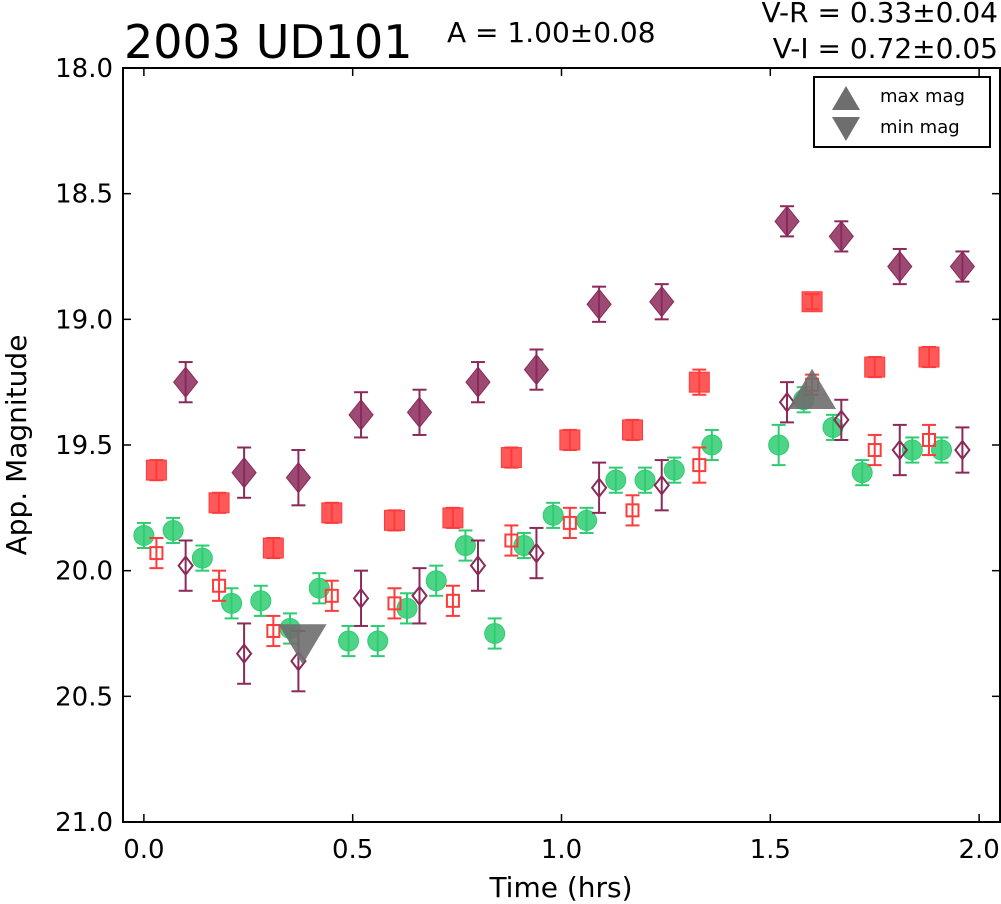 The image size is (1001, 904). I want to click on amplitude-text: A = 1.00±0.08, so click(551, 32).